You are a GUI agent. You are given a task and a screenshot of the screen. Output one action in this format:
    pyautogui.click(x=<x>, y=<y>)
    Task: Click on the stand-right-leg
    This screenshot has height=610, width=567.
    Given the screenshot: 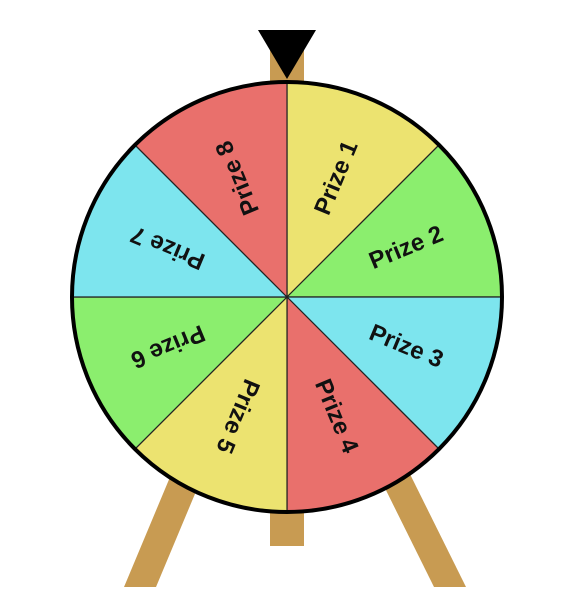 What is the action you would take?
    pyautogui.click(x=418, y=522)
    